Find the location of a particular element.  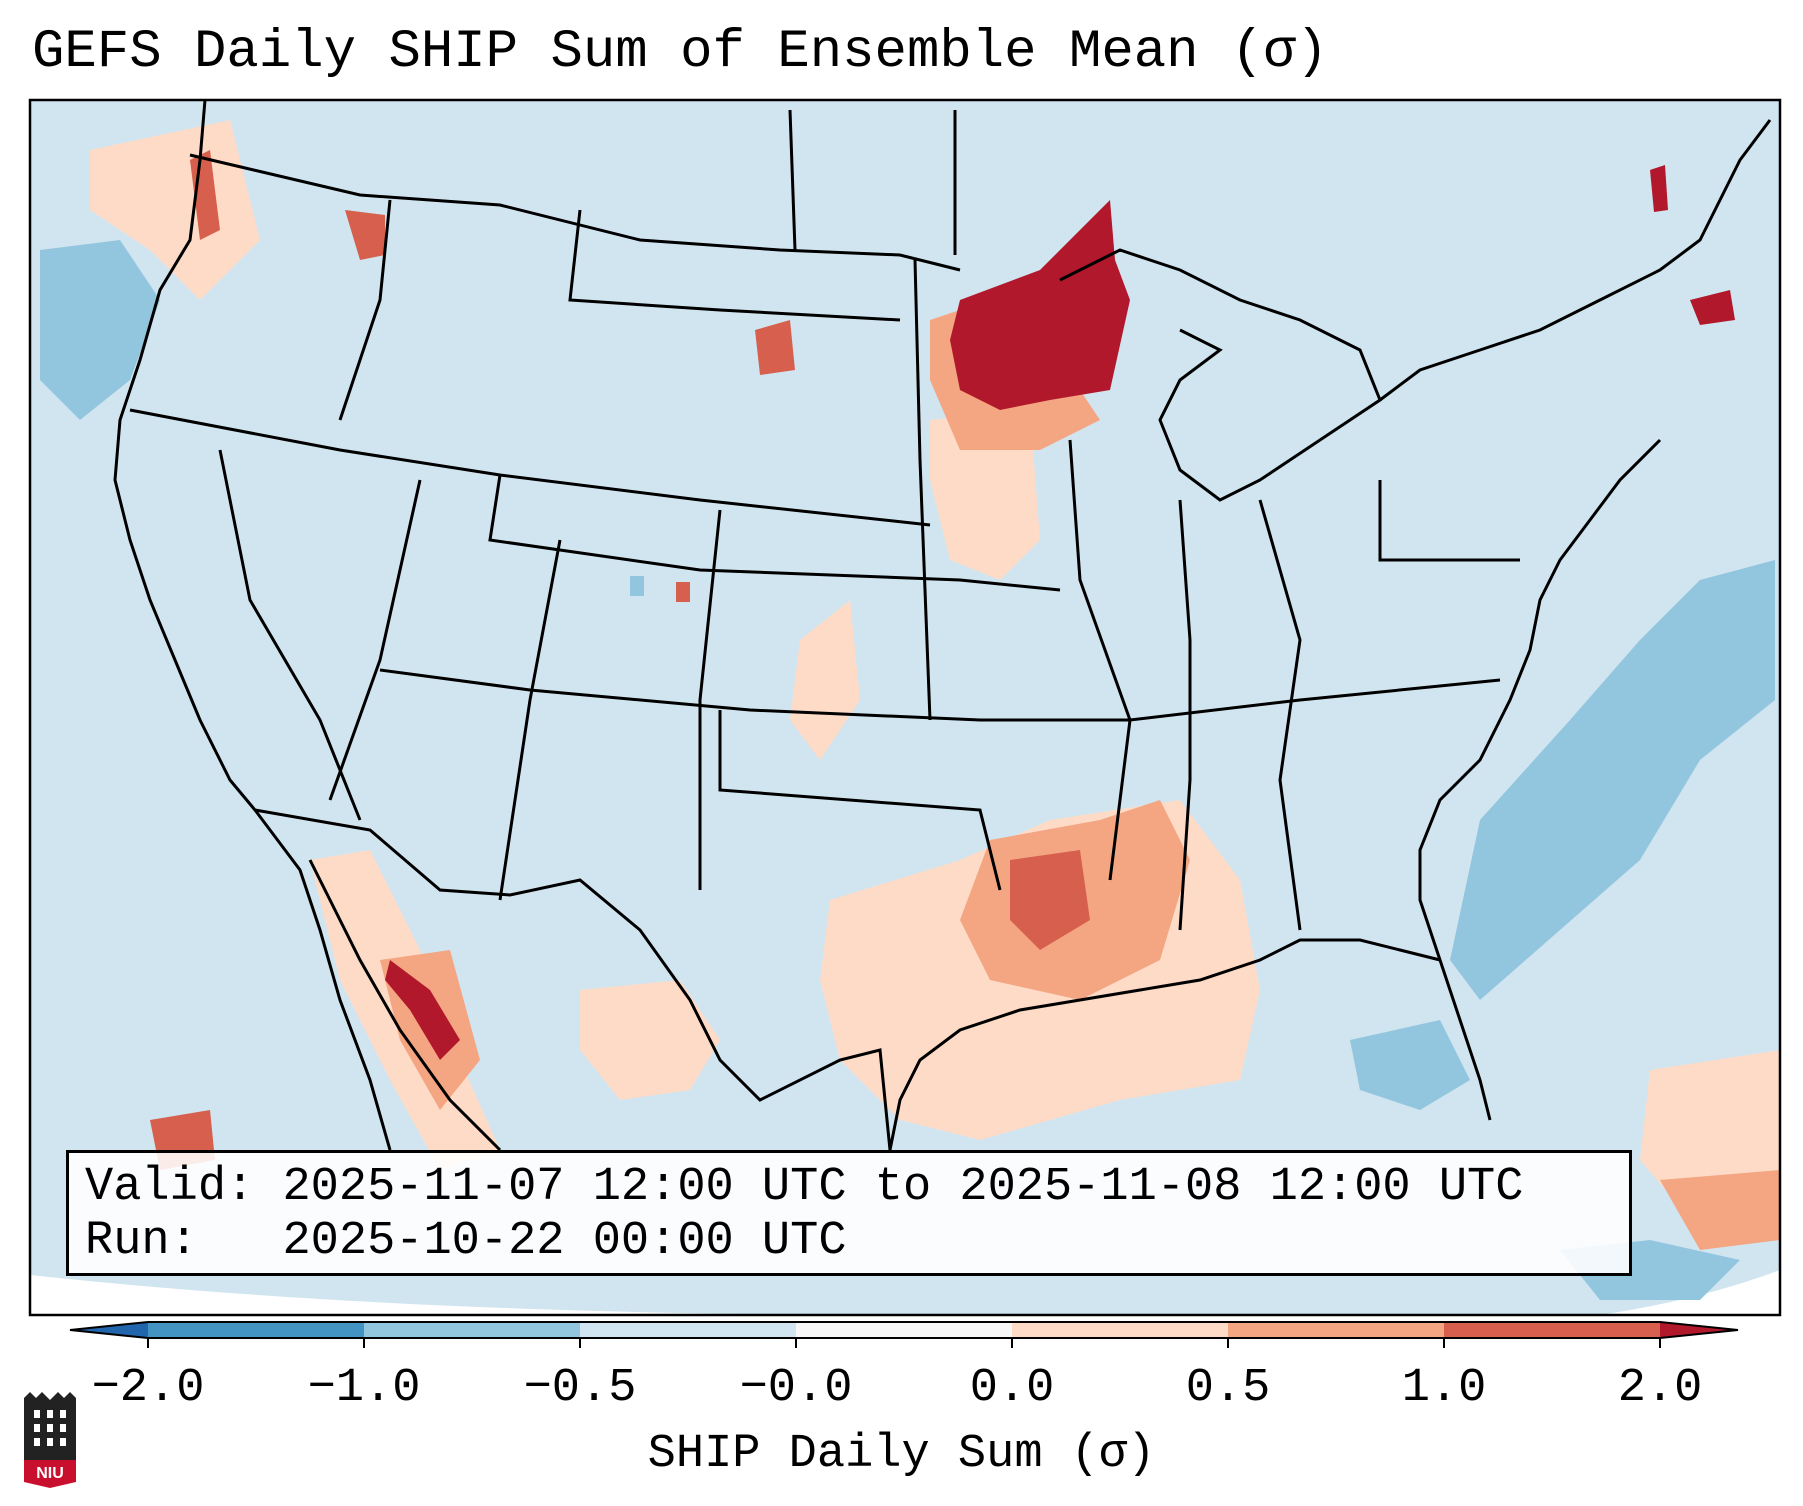

florida-negative-anomaly is located at coordinates (1410, 1065).